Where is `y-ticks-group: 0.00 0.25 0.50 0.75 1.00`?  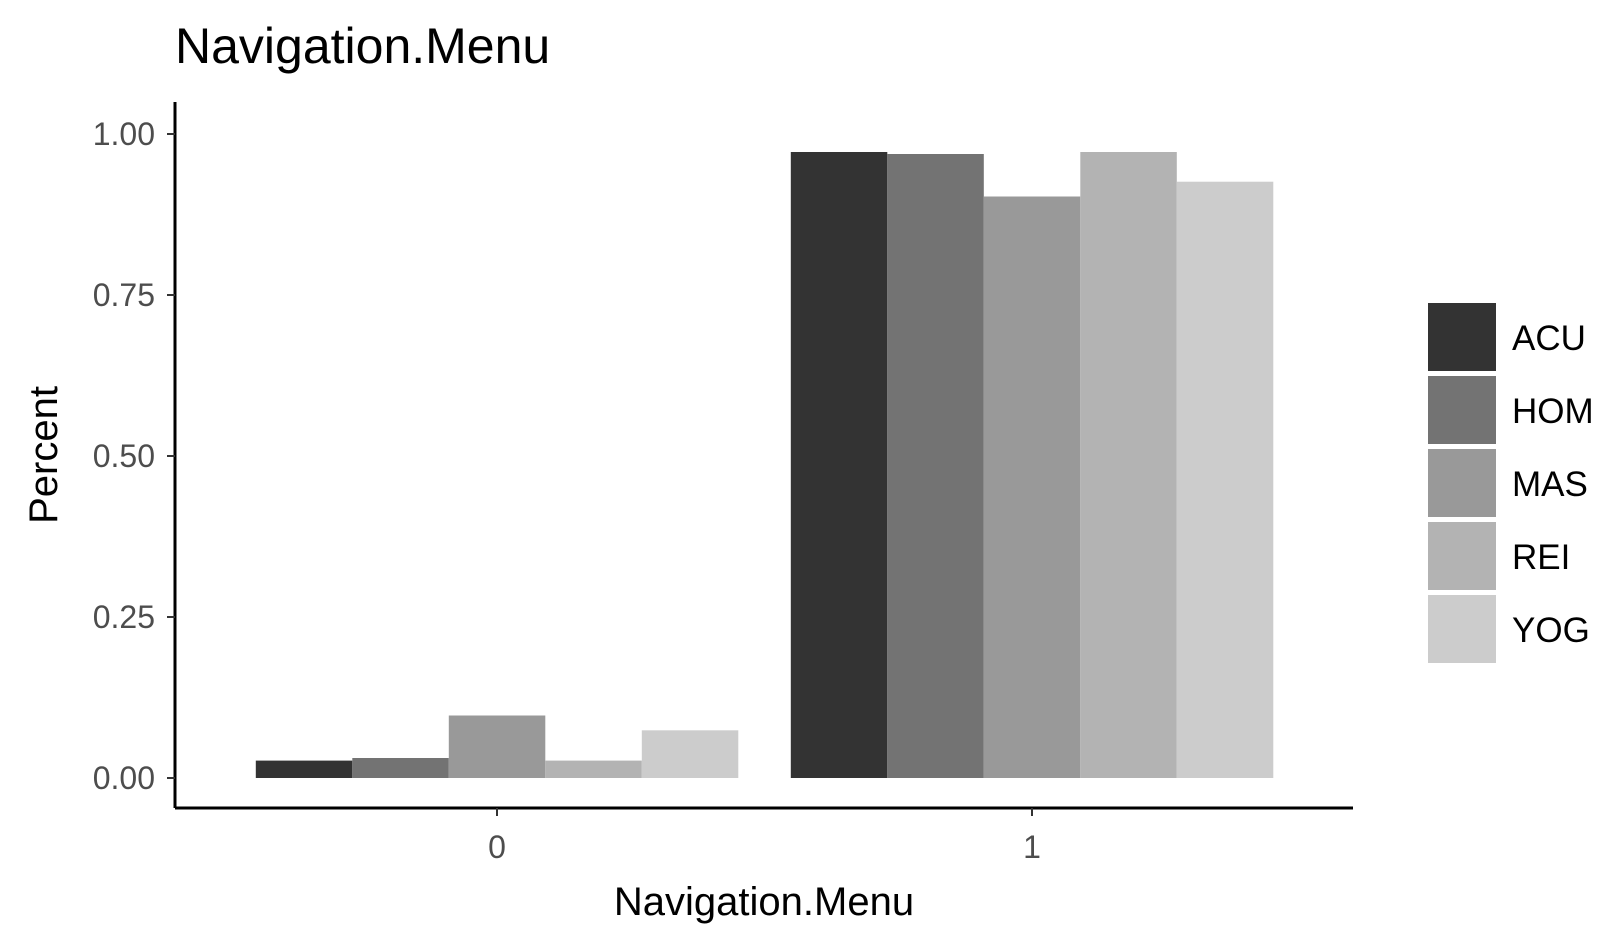 y-ticks-group: 0.00 0.25 0.50 0.75 1.00 is located at coordinates (134, 456).